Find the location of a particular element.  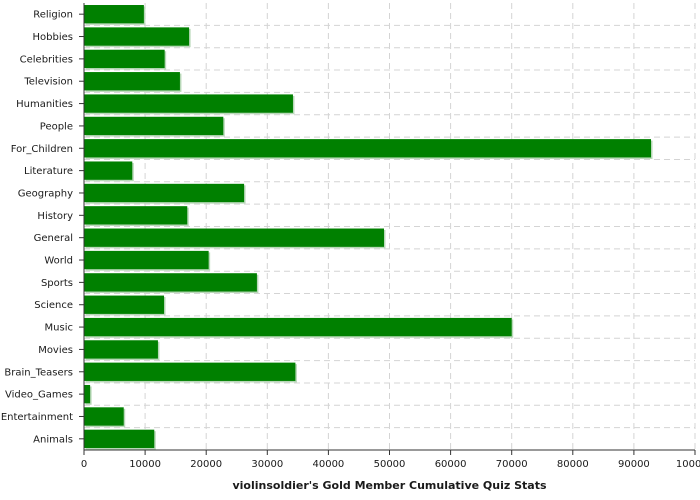

category-label: Humanities is located at coordinates (44, 104).